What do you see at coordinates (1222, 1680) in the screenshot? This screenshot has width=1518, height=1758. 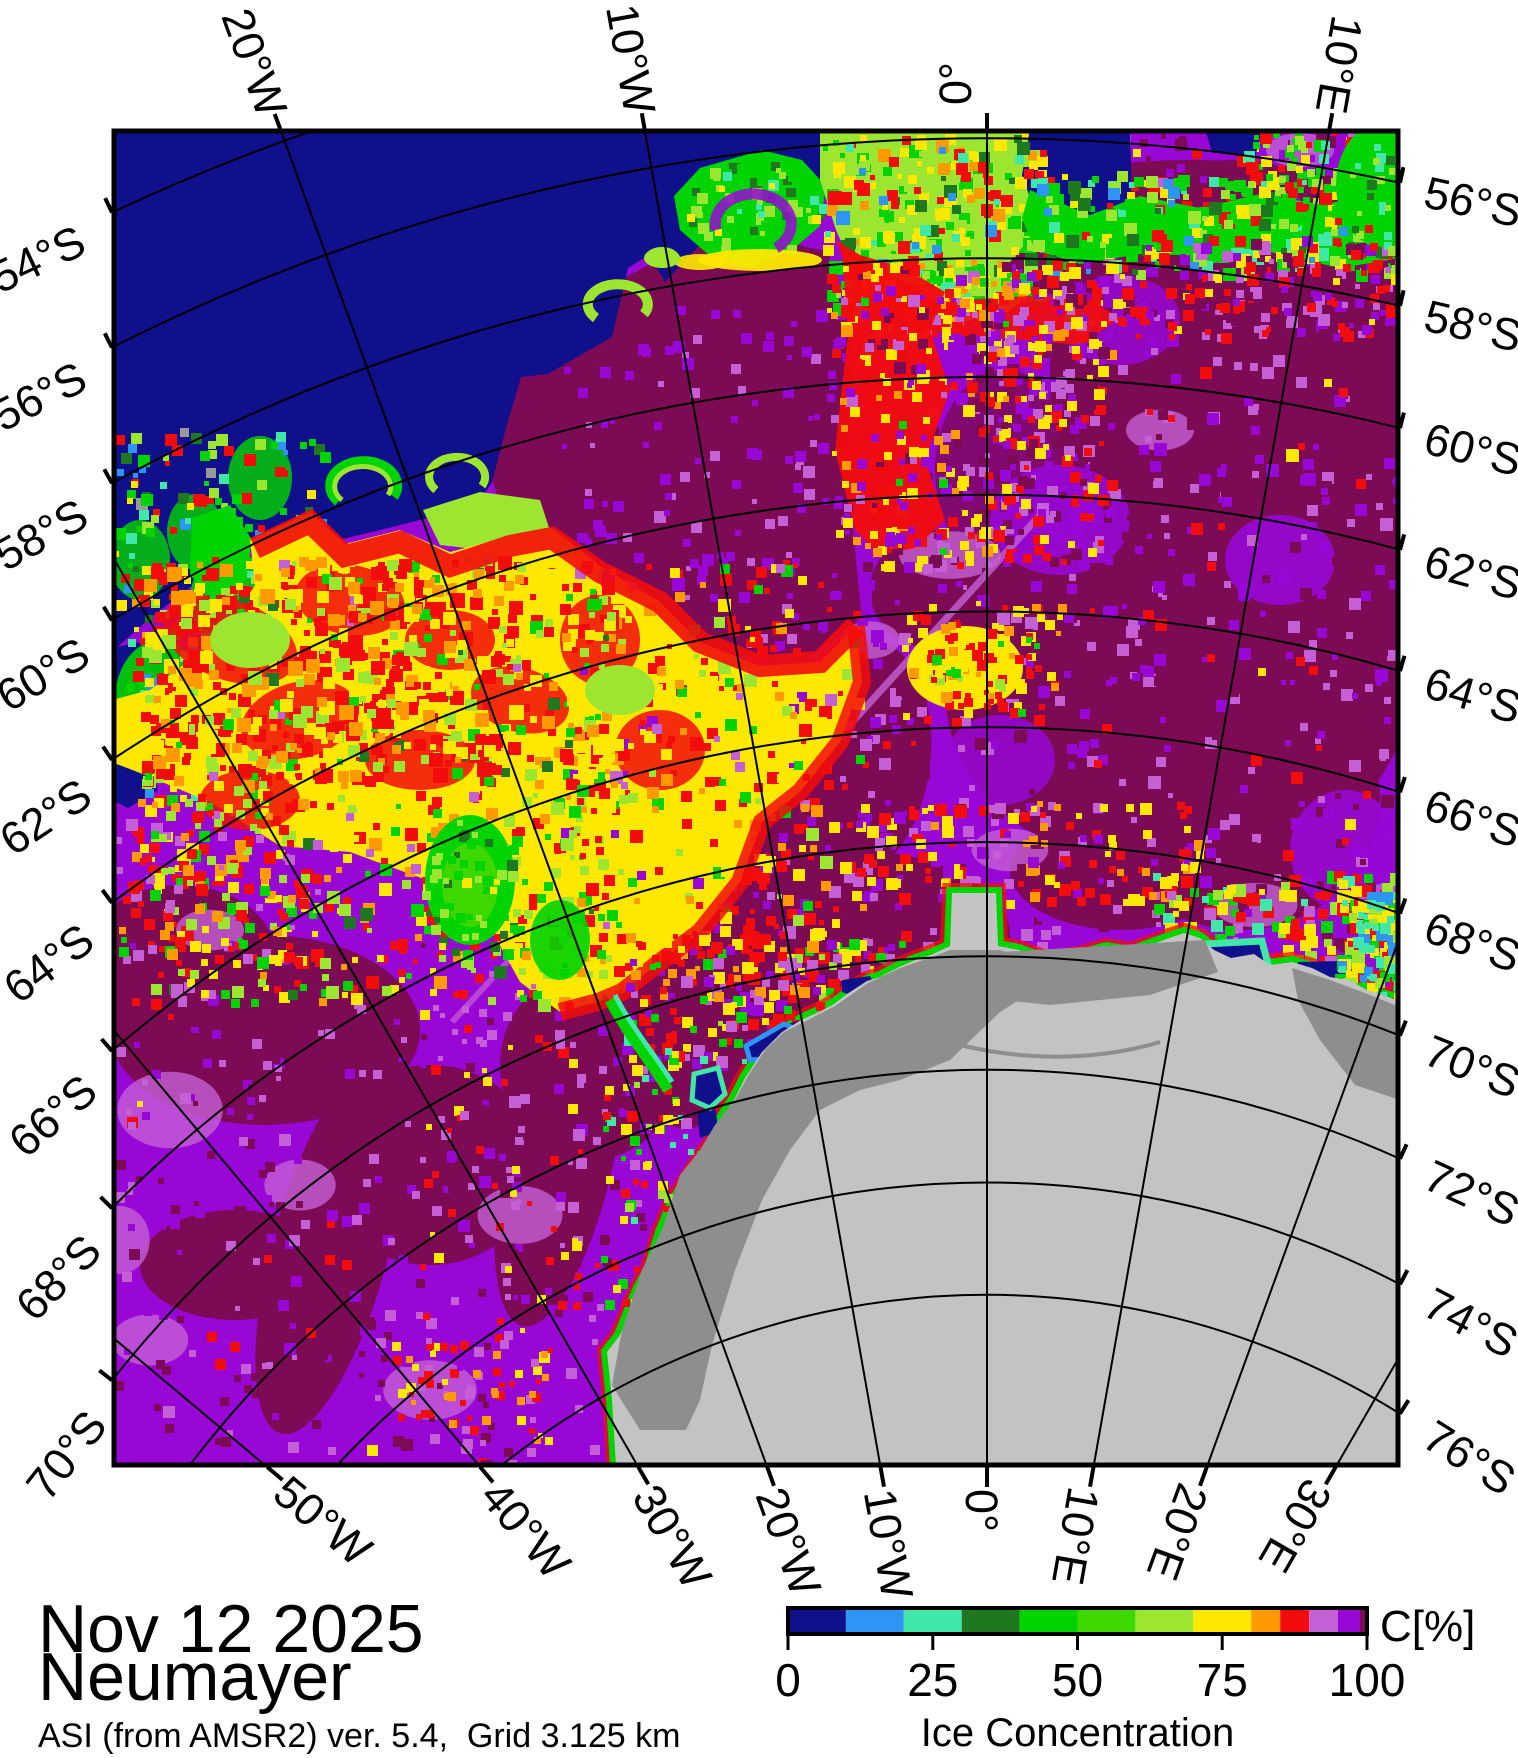 I see `svg-text: 75` at bounding box center [1222, 1680].